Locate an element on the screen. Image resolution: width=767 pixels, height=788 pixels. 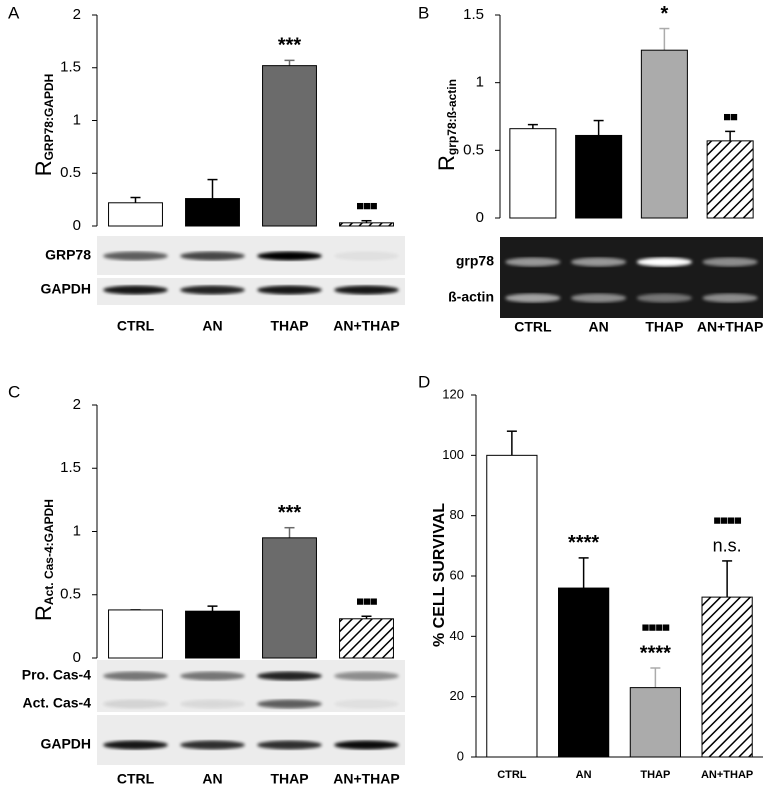
panel-label: B is located at coordinates (423, 12).